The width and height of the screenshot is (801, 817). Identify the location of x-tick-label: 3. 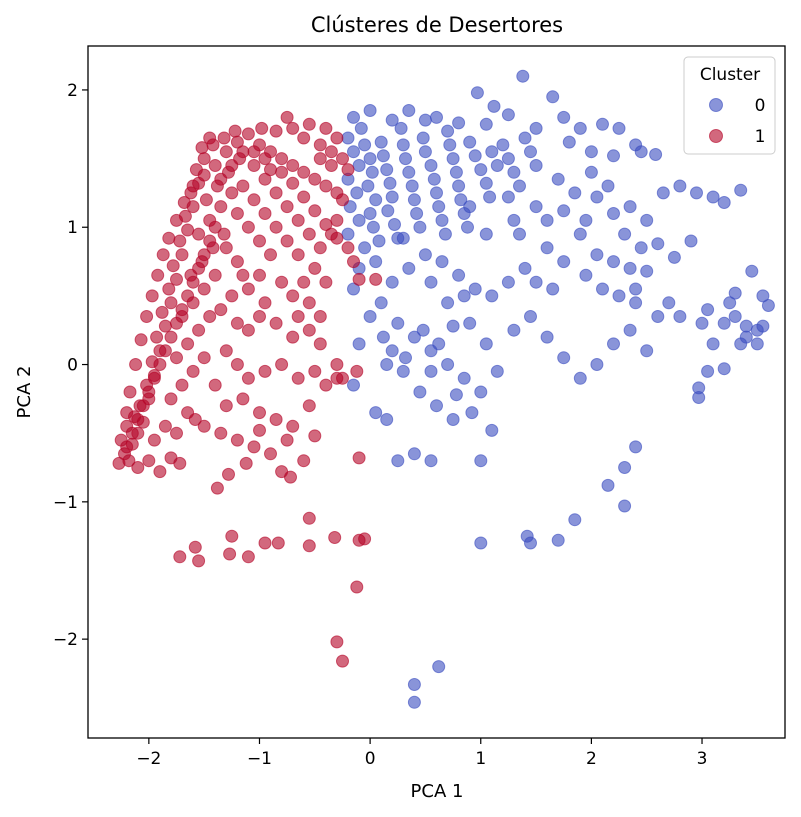
(702, 759).